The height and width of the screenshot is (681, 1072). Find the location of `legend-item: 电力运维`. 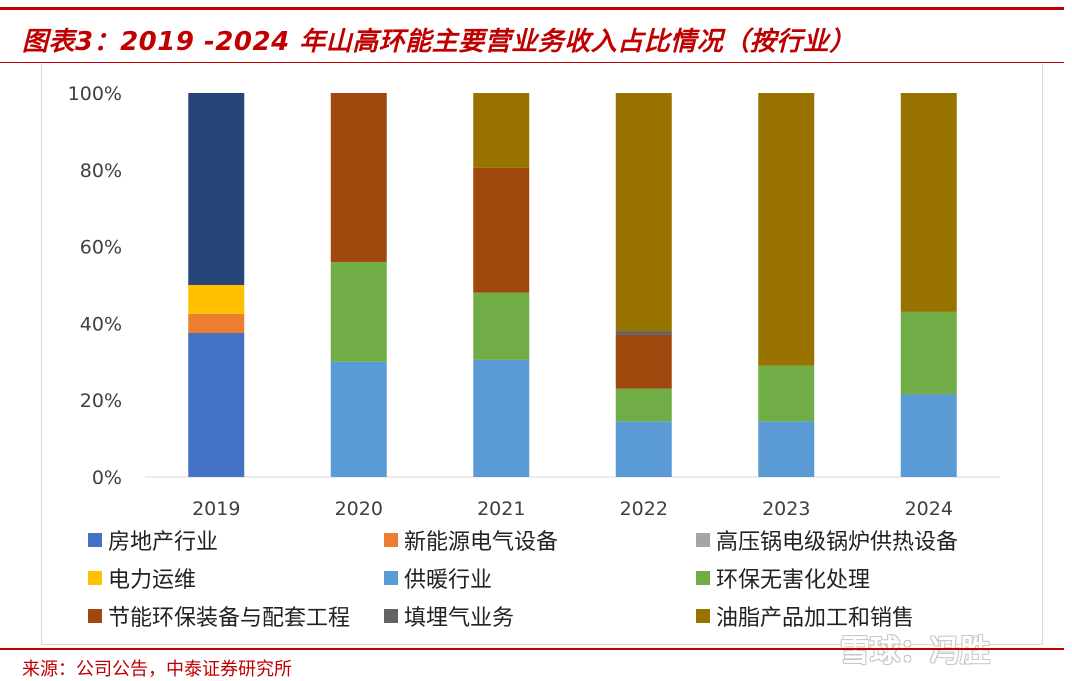

legend-item: 电力运维 is located at coordinates (142, 578).